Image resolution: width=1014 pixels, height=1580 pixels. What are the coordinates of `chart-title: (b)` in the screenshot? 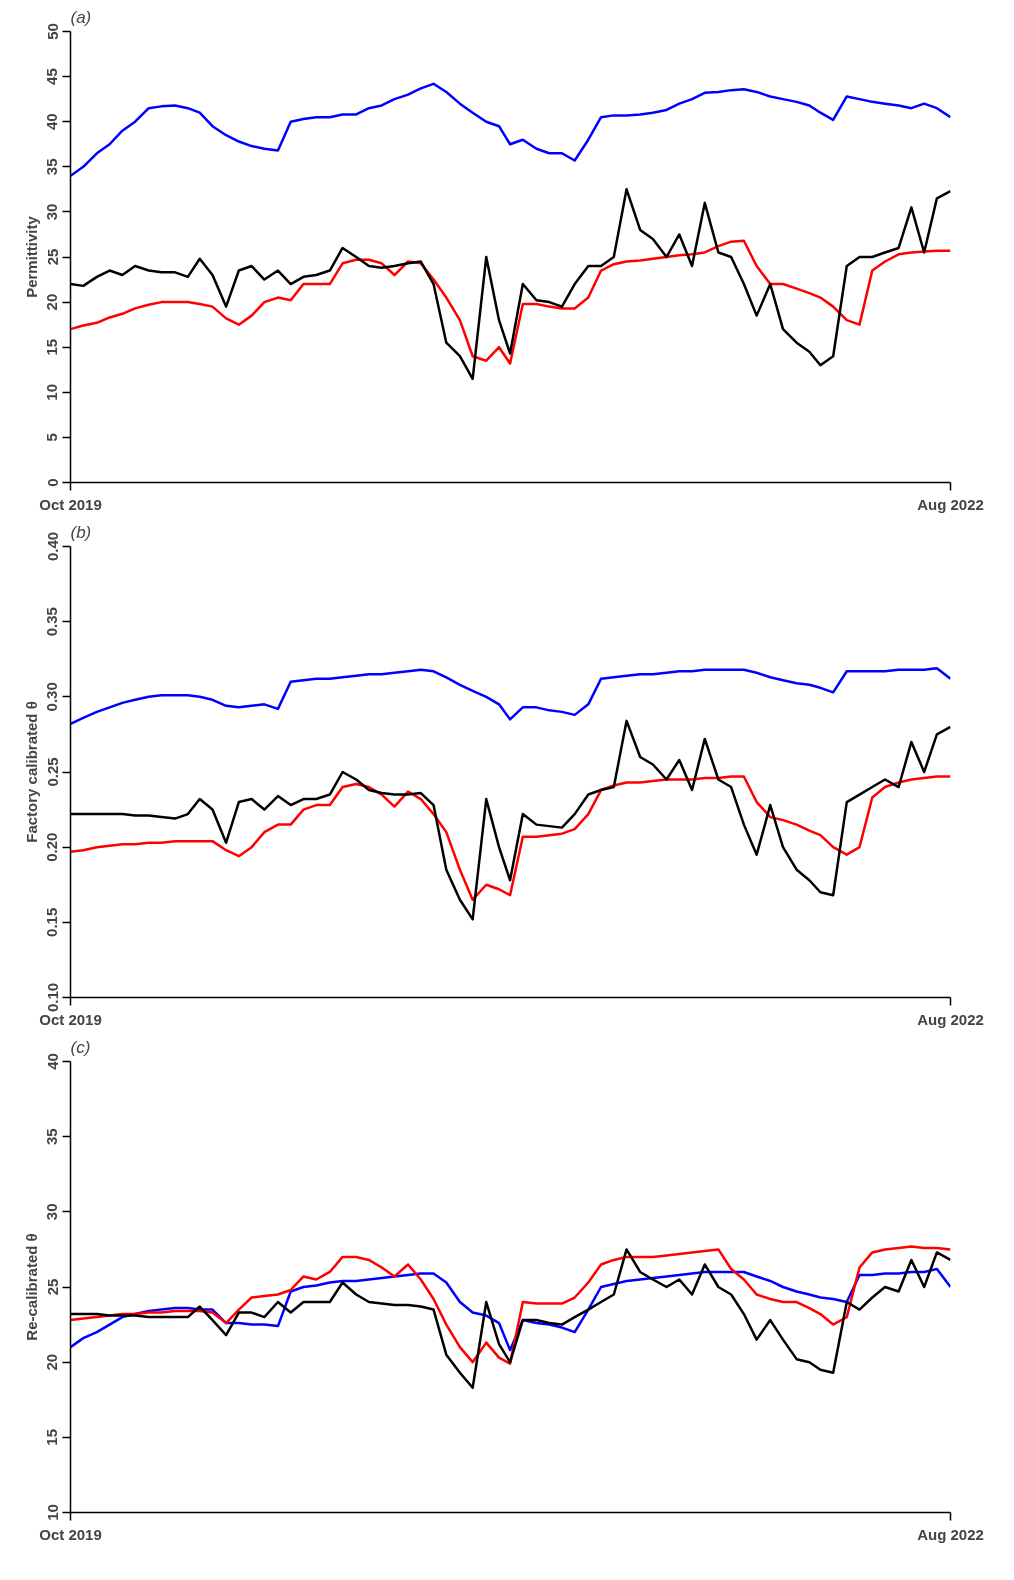 It's located at (81, 532).